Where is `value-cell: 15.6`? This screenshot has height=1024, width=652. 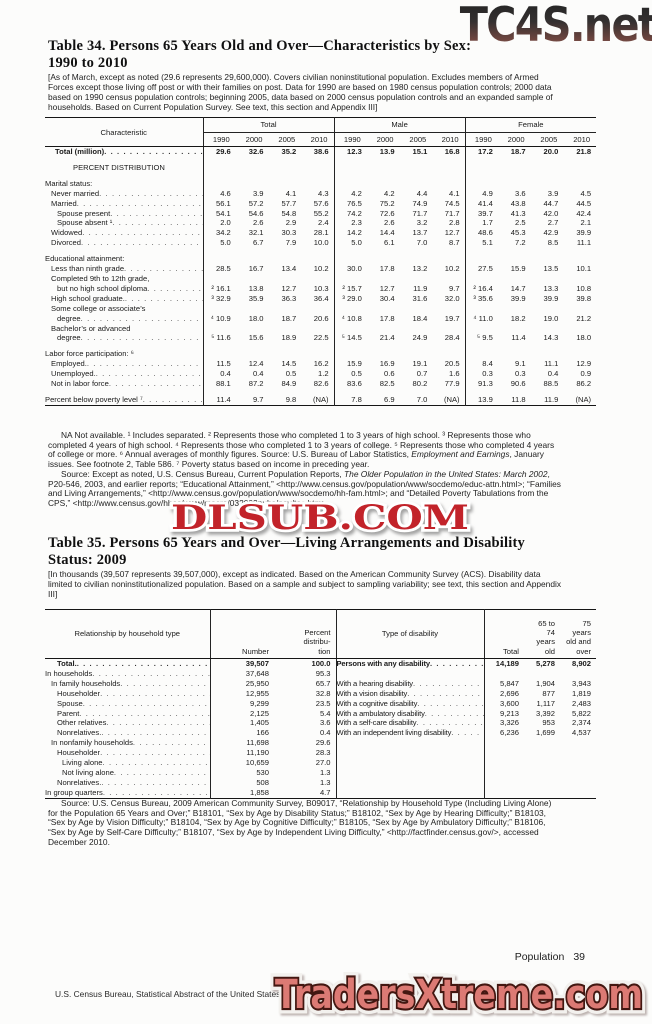
value-cell: 15.6 is located at coordinates (256, 338).